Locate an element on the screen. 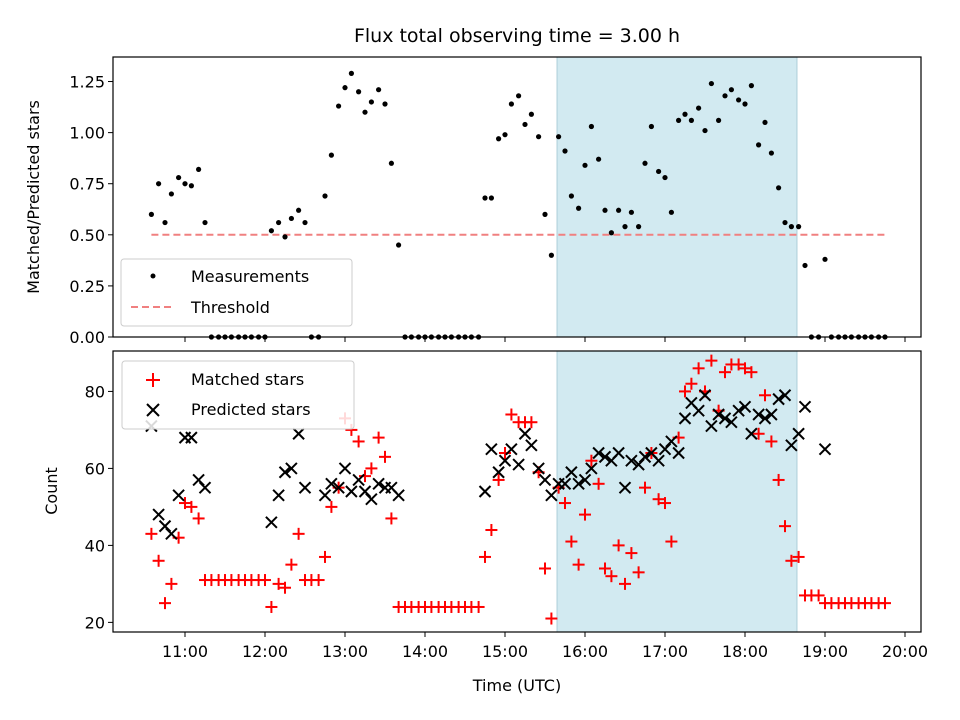 The height and width of the screenshot is (720, 960). x-tick-label: 15:00 is located at coordinates (505, 651).